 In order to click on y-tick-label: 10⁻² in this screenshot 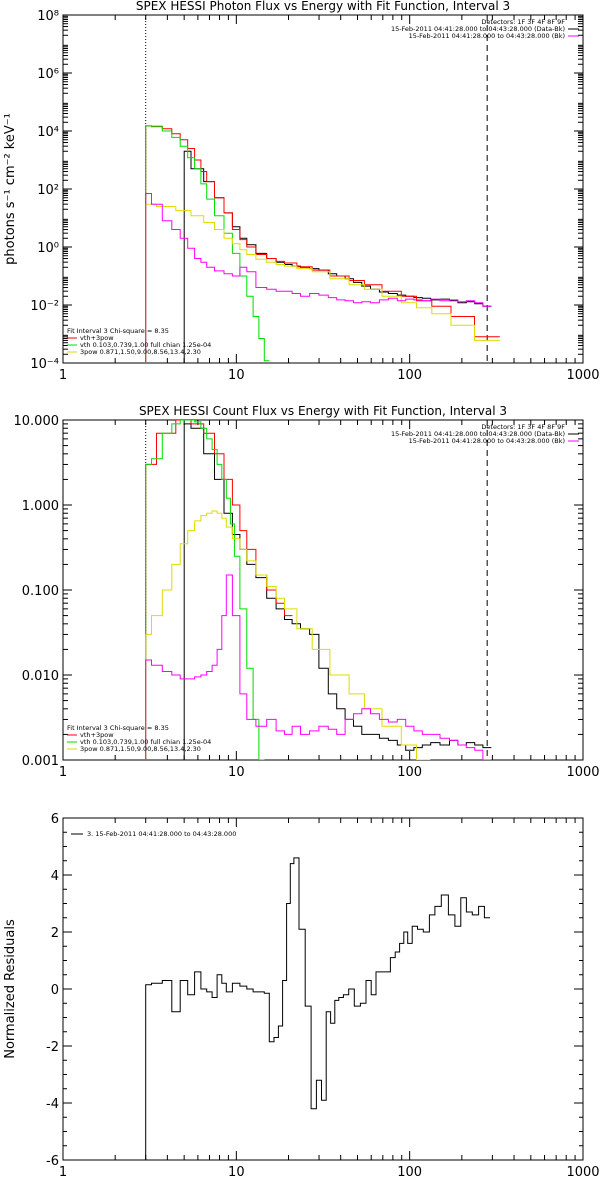, I will do `click(44, 306)`.